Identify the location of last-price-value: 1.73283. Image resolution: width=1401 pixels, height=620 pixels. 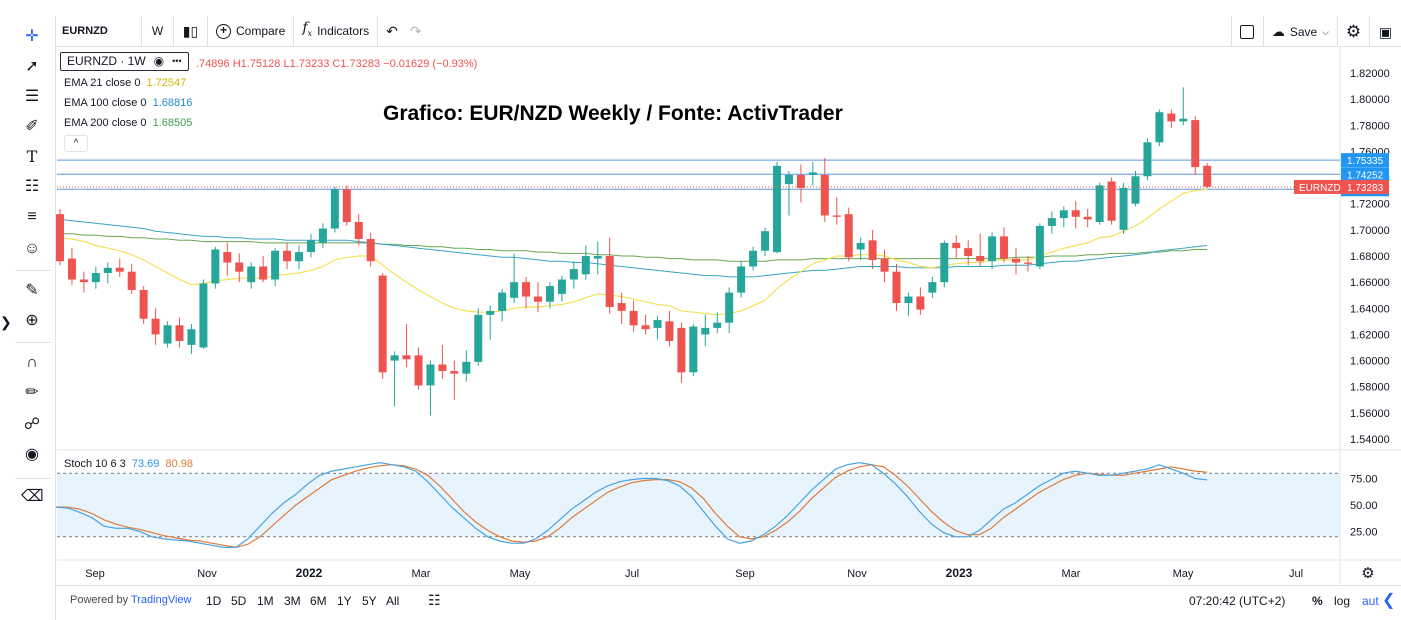
(1365, 188).